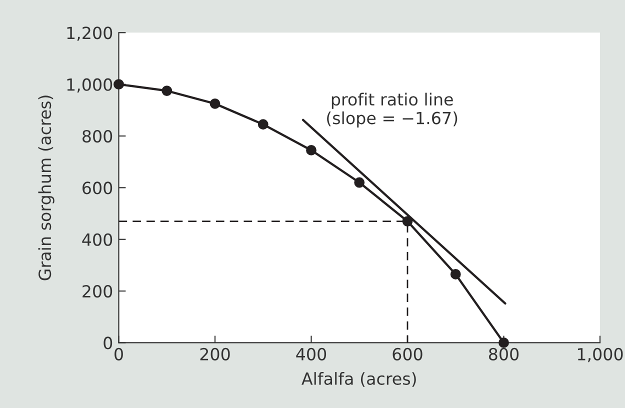 Image resolution: width=625 pixels, height=408 pixels. I want to click on x-tick-label: 600, so click(407, 354).